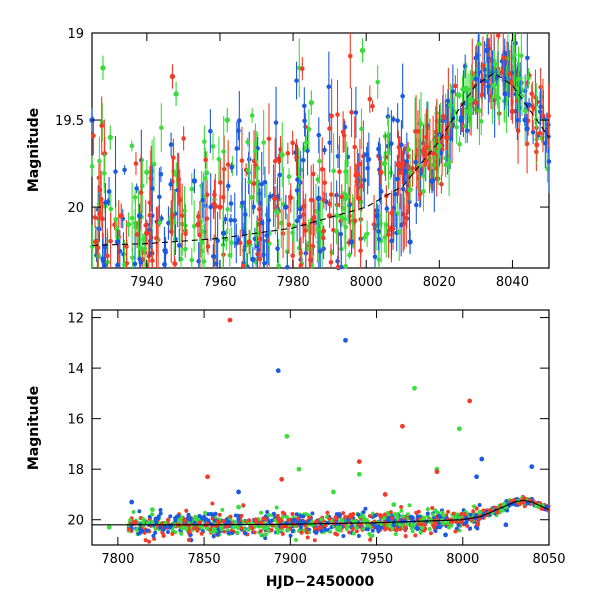  I want to click on bottom-panel-points, so click(338, 519).